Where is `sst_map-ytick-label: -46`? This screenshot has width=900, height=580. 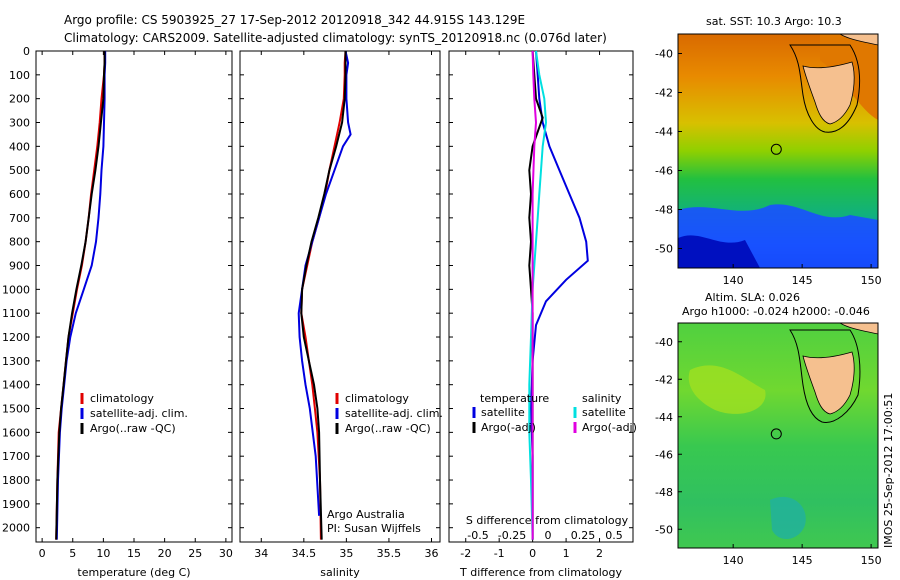
sst_map-ytick-label: -46 is located at coordinates (664, 171).